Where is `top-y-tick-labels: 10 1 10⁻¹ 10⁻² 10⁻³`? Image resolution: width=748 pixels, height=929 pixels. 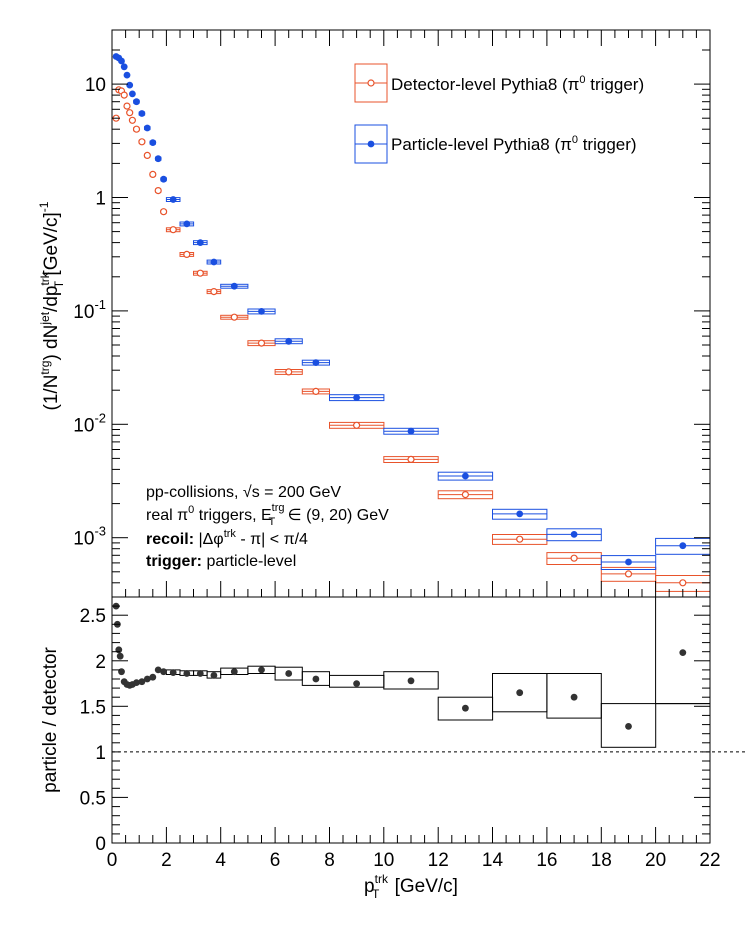 top-y-tick-labels: 10 1 10⁻¹ 10⁻² 10⁻³ is located at coordinates (89, 312).